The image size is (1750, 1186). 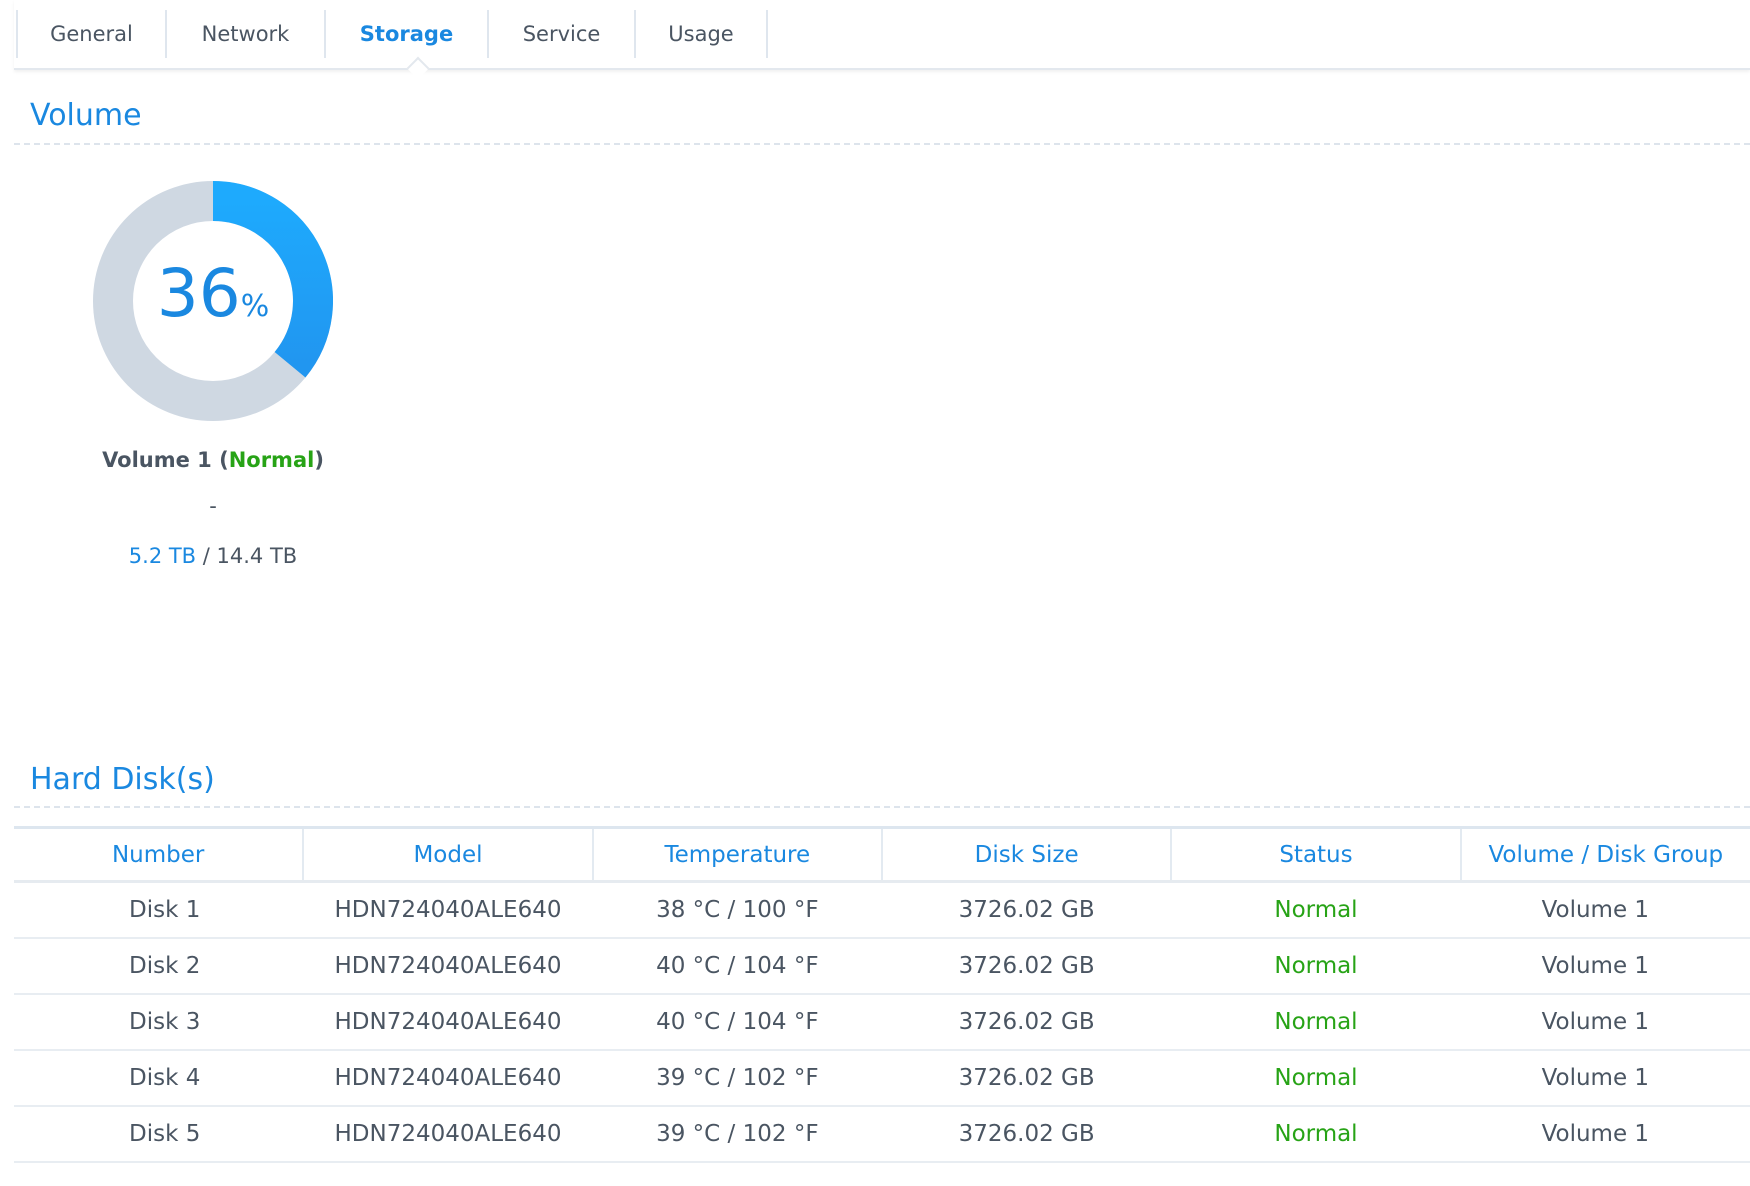 What do you see at coordinates (1315, 855) in the screenshot?
I see `column-header: Status` at bounding box center [1315, 855].